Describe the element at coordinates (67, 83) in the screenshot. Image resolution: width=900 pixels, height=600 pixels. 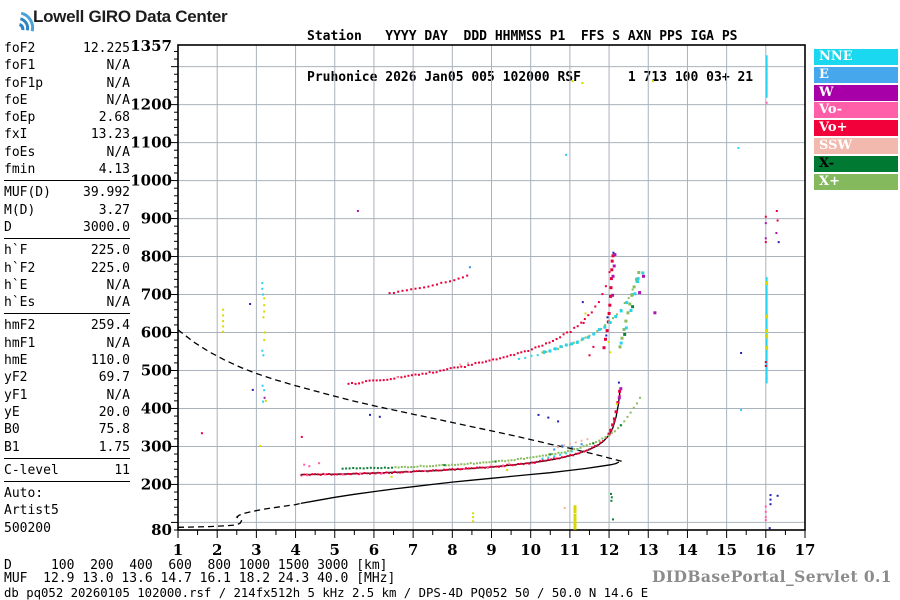
I see `parameter-row: foF1p N/A` at that location.